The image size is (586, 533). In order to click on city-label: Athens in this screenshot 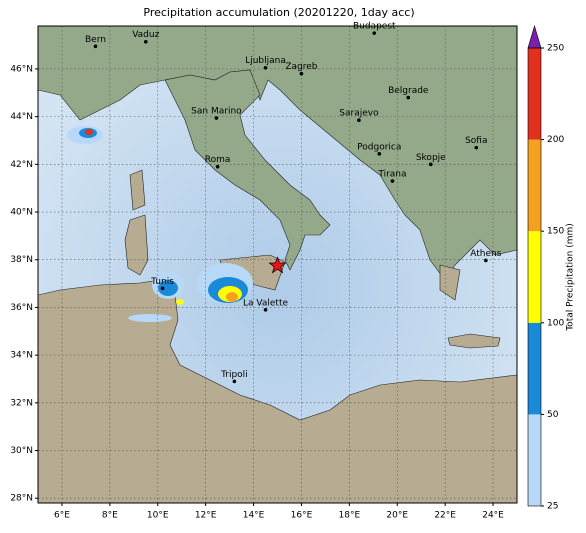, I will do `click(485, 254)`.